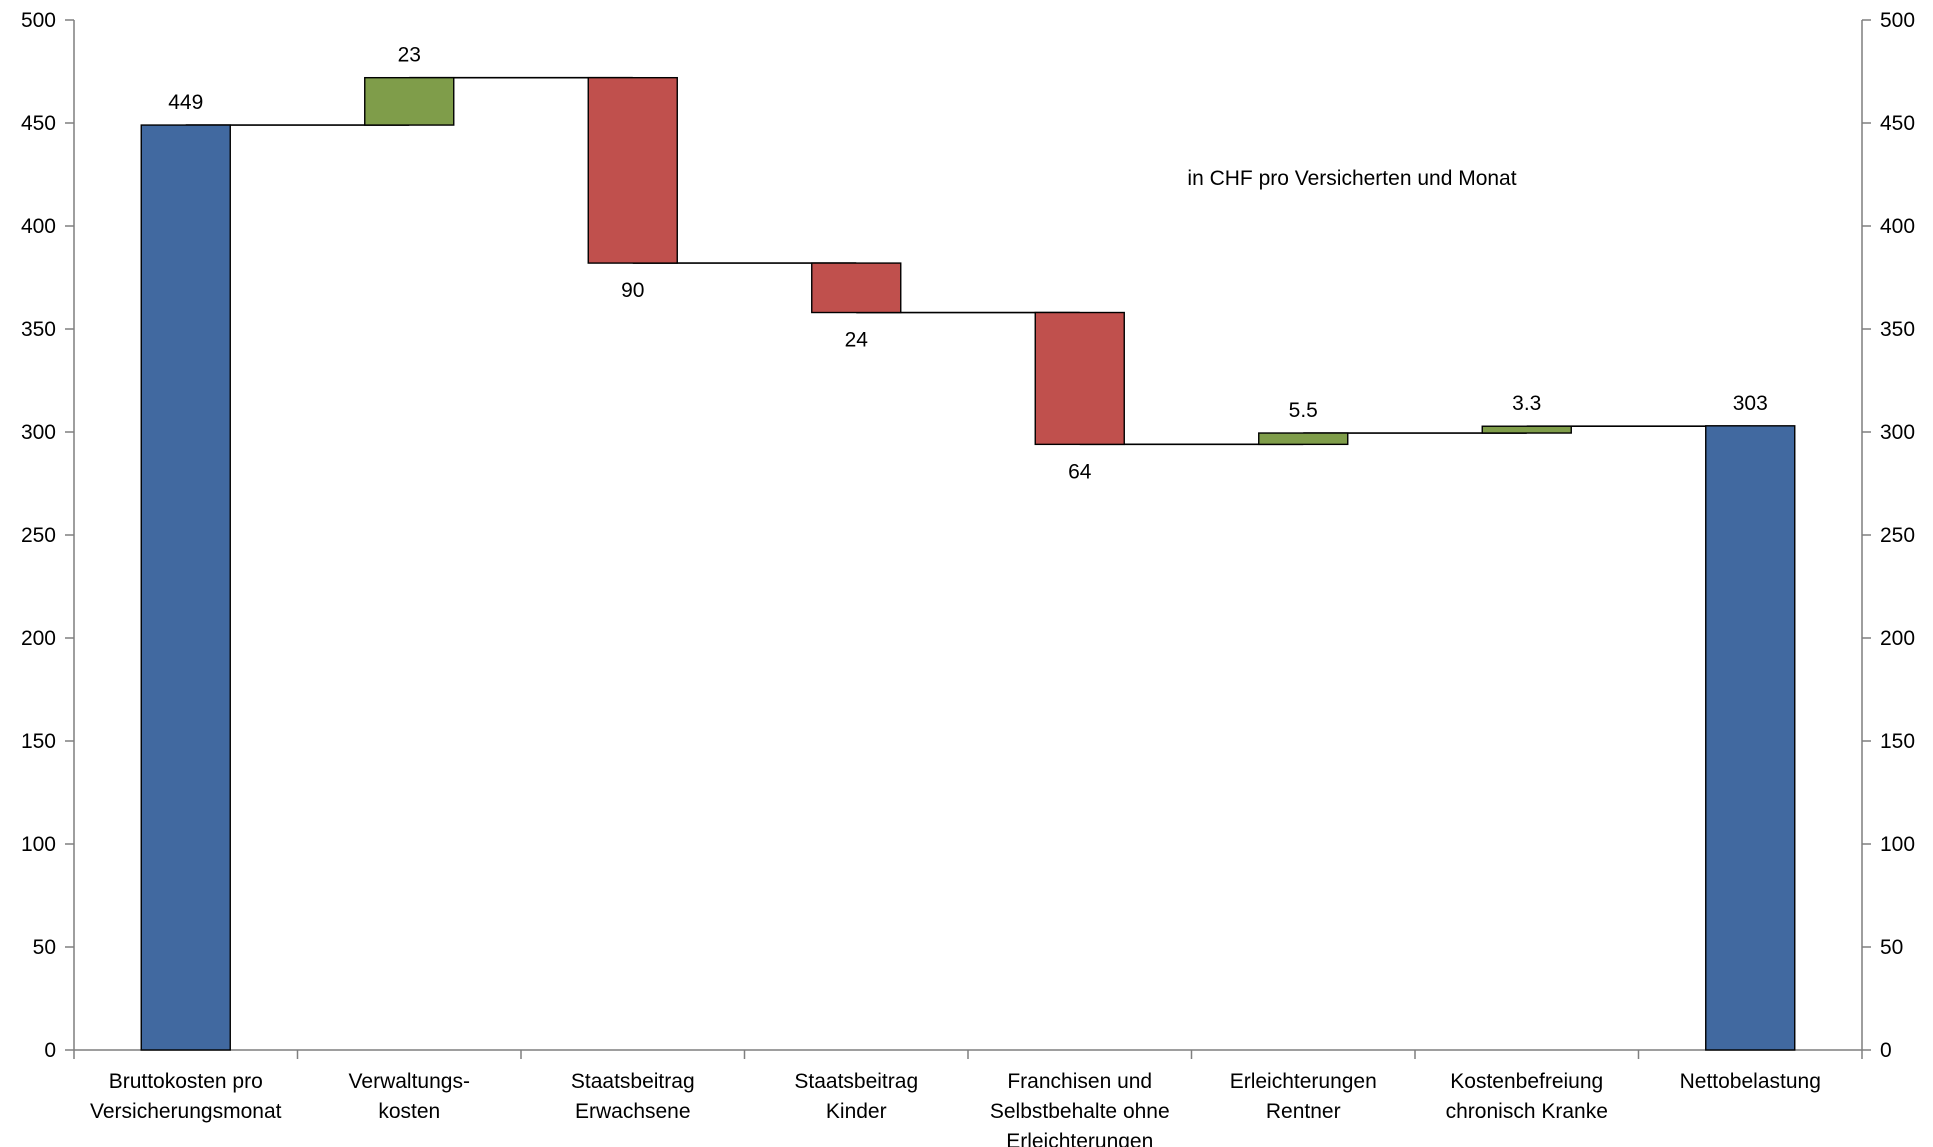  Describe the element at coordinates (1897, 741) in the screenshot. I see `y-tick-label-right: 150` at that location.